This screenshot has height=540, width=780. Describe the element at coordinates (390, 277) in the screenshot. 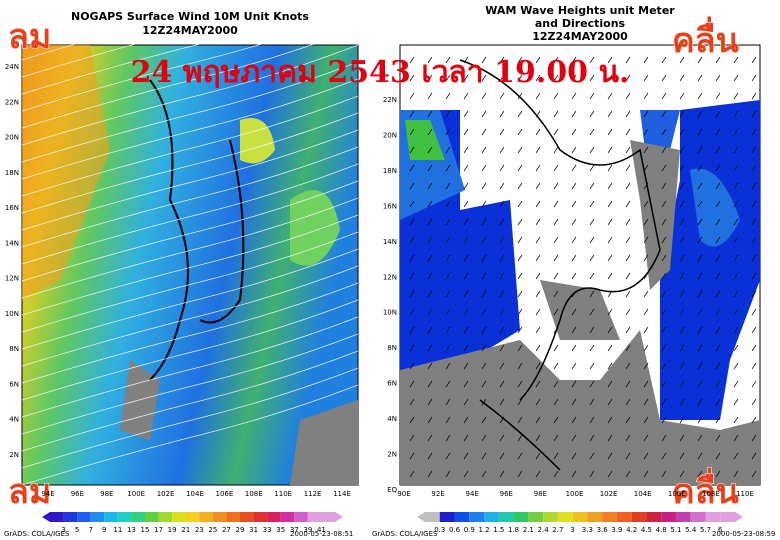

I see `lat-label: 12N` at that location.